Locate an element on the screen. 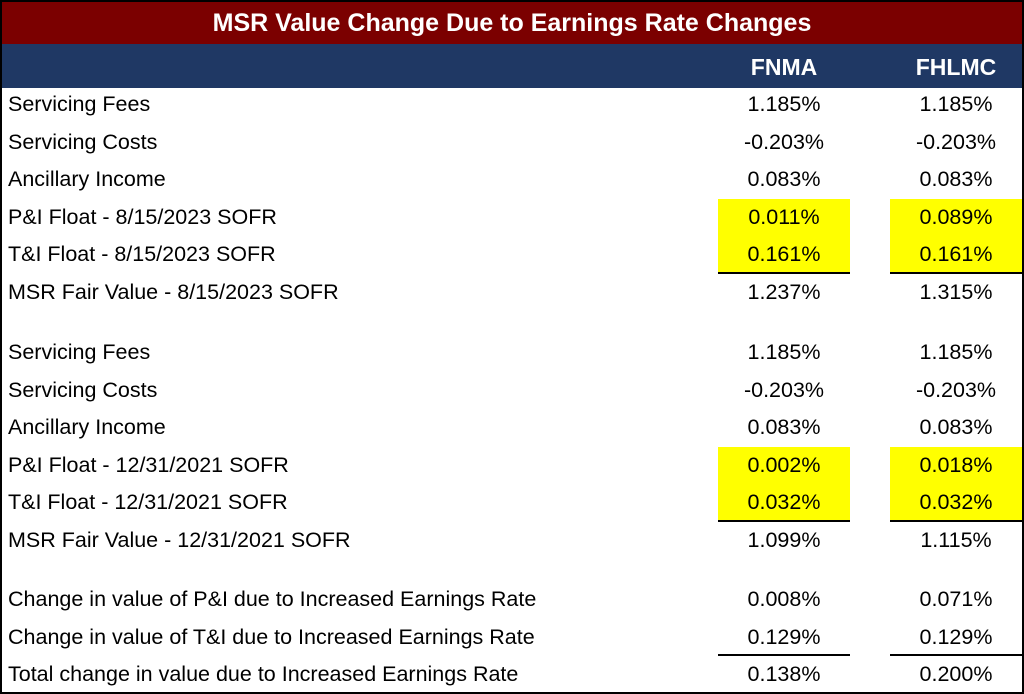  value-cell: 0.002% is located at coordinates (784, 465).